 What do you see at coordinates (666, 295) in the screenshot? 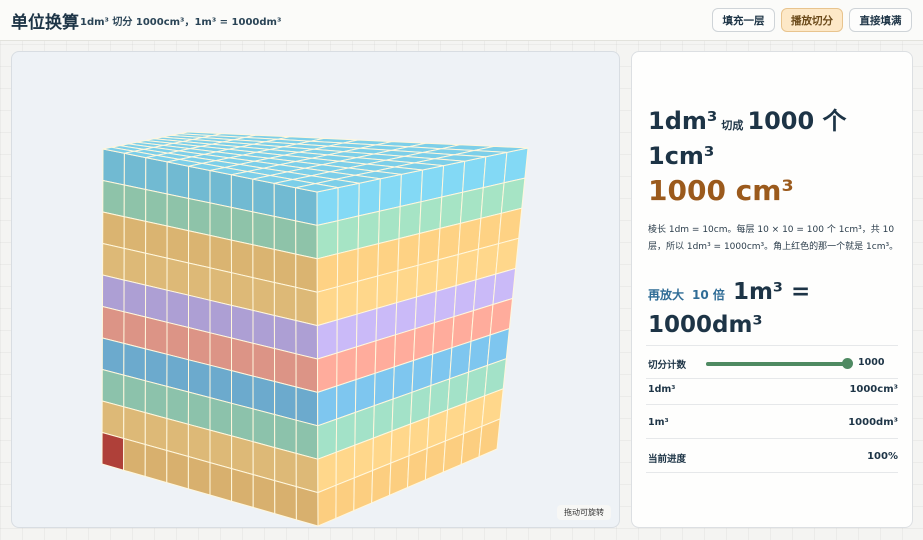
I see `scale-prefix: 再放大` at bounding box center [666, 295].